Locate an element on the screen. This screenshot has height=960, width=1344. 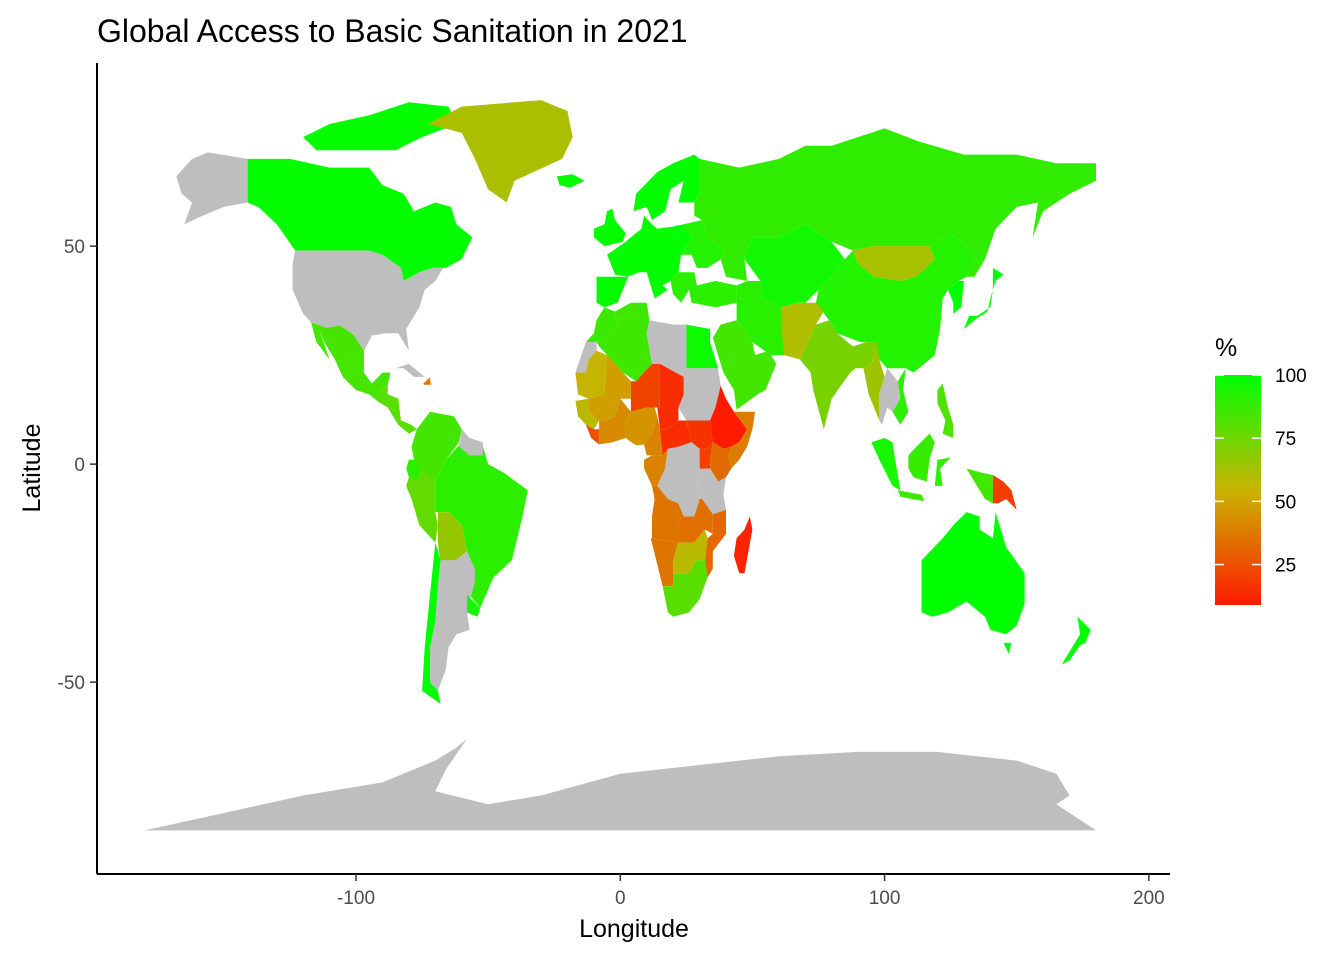
region-afghanistan-pakistan is located at coordinates (802, 331).